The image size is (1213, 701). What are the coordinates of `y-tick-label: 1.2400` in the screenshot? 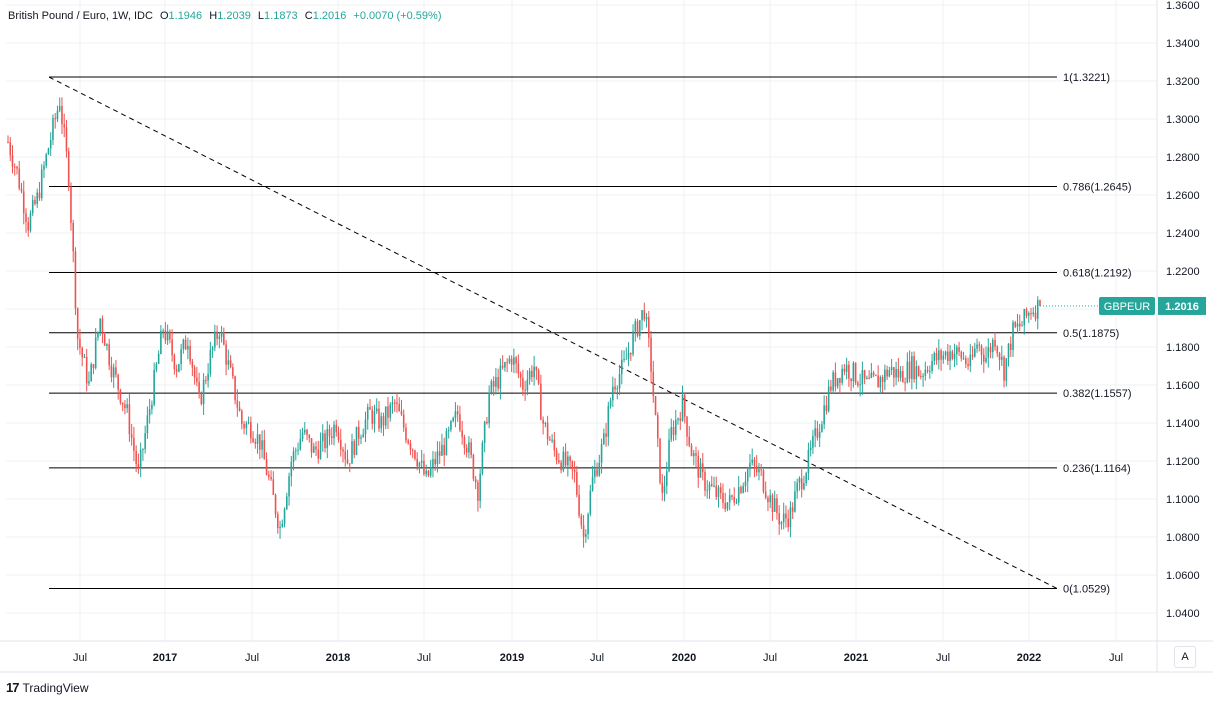 It's located at (1183, 234).